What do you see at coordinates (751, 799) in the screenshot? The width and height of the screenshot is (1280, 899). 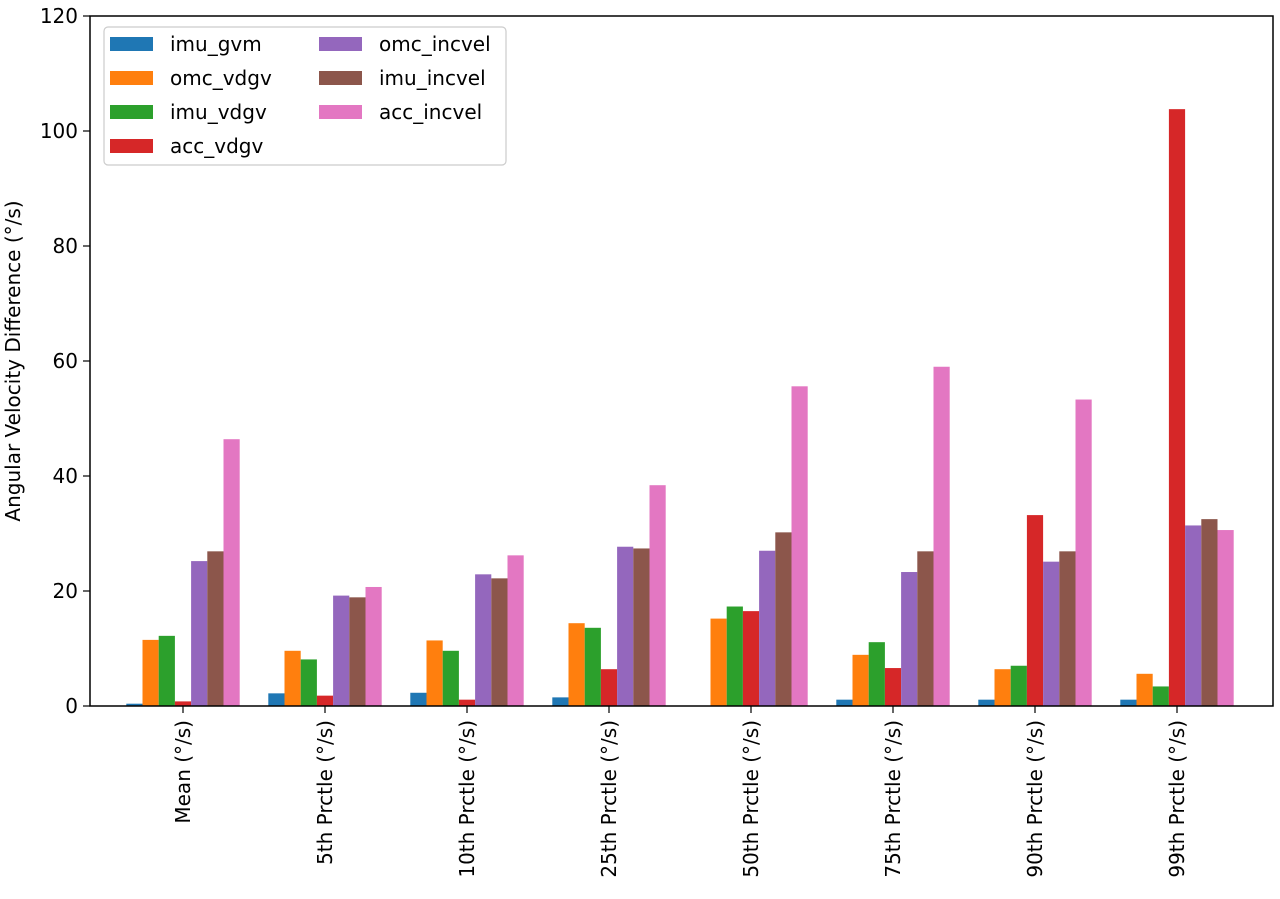 I see `x-tick-label: 50th Prctle (°/s)` at bounding box center [751, 799].